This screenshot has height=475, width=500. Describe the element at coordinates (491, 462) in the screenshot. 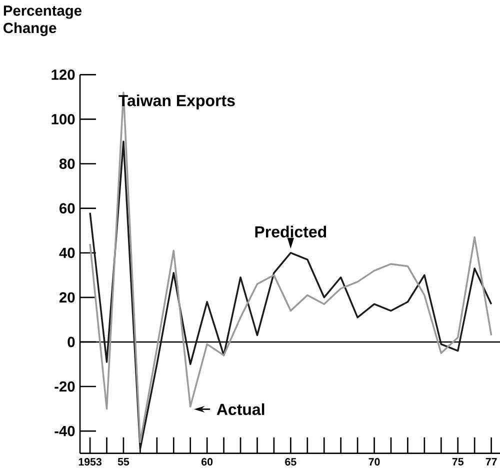

I see `x-tick-label: 77` at that location.